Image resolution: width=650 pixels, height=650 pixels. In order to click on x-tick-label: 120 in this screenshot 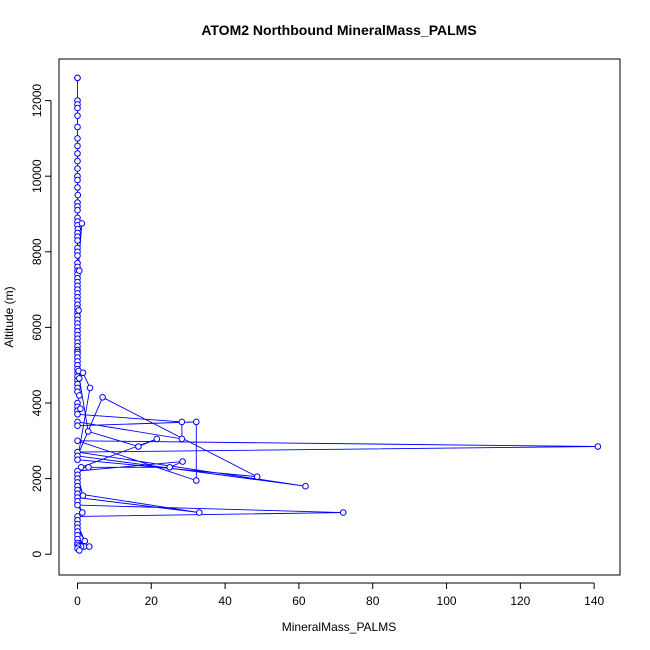, I will do `click(520, 601)`.